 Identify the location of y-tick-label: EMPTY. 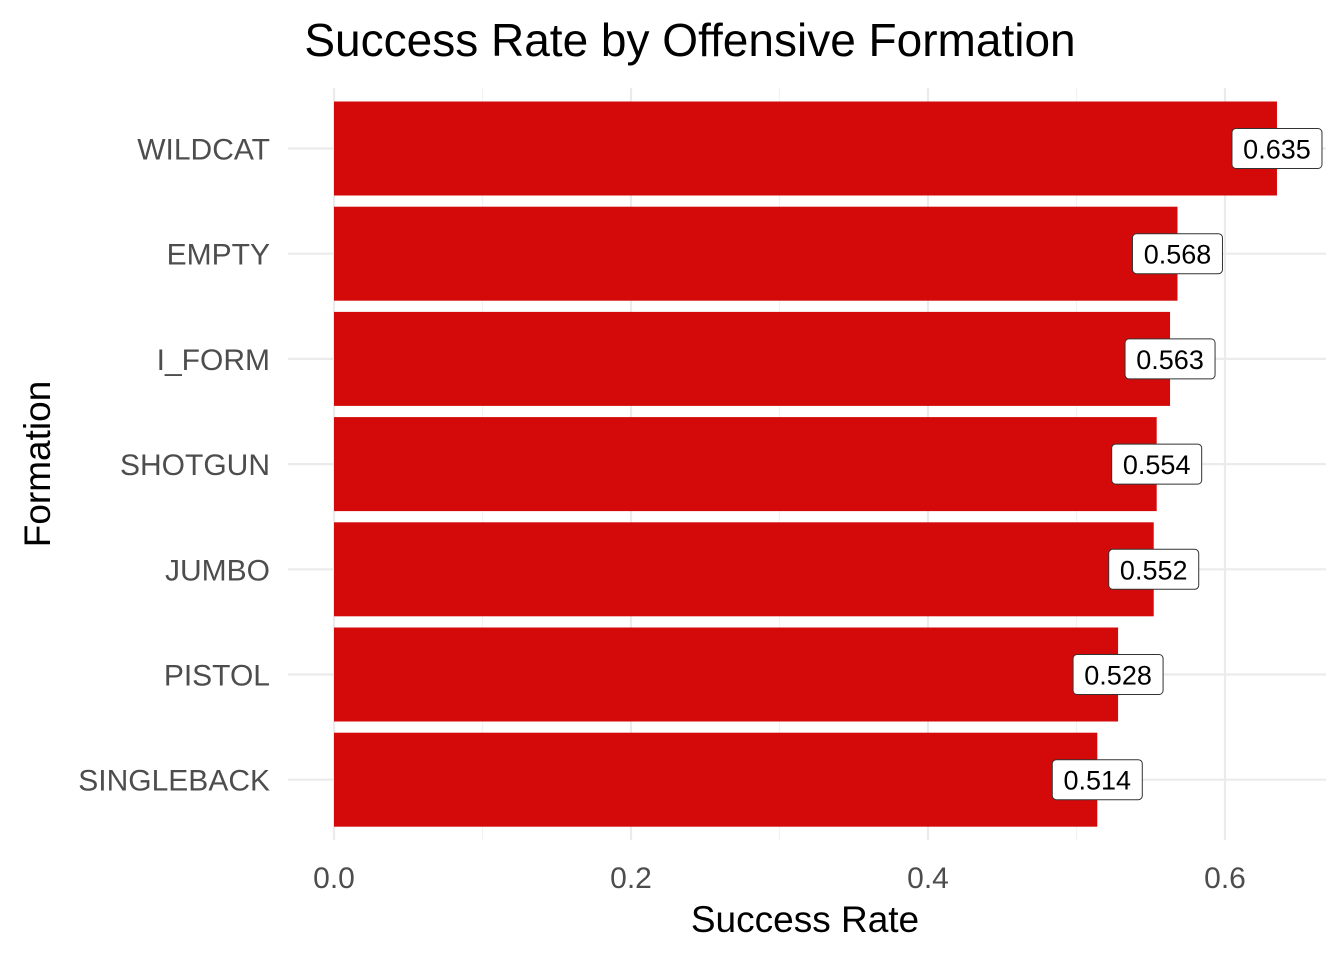
(218, 255).